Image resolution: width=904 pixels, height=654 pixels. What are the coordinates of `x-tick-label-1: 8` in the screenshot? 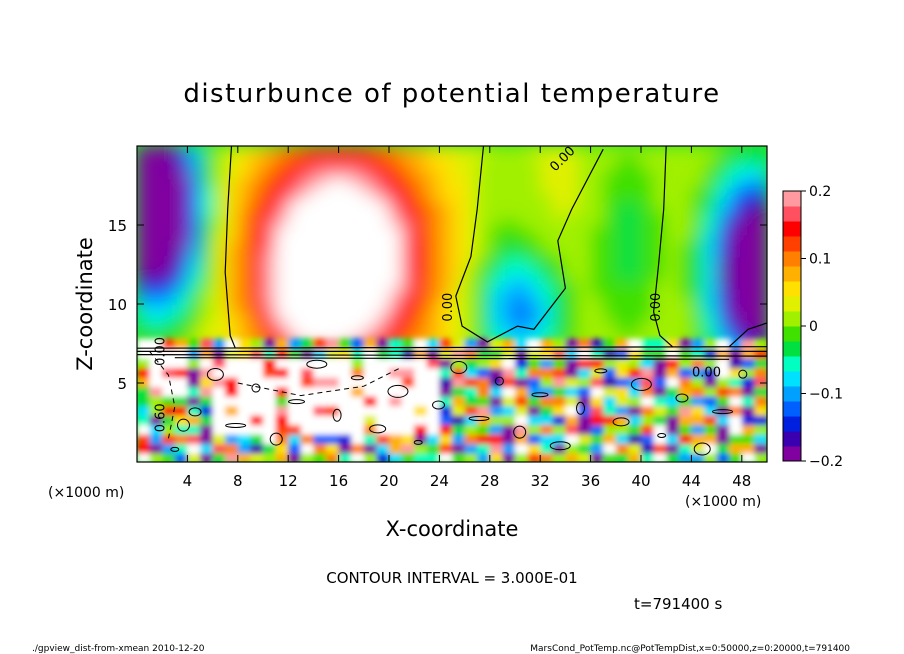 It's located at (238, 481).